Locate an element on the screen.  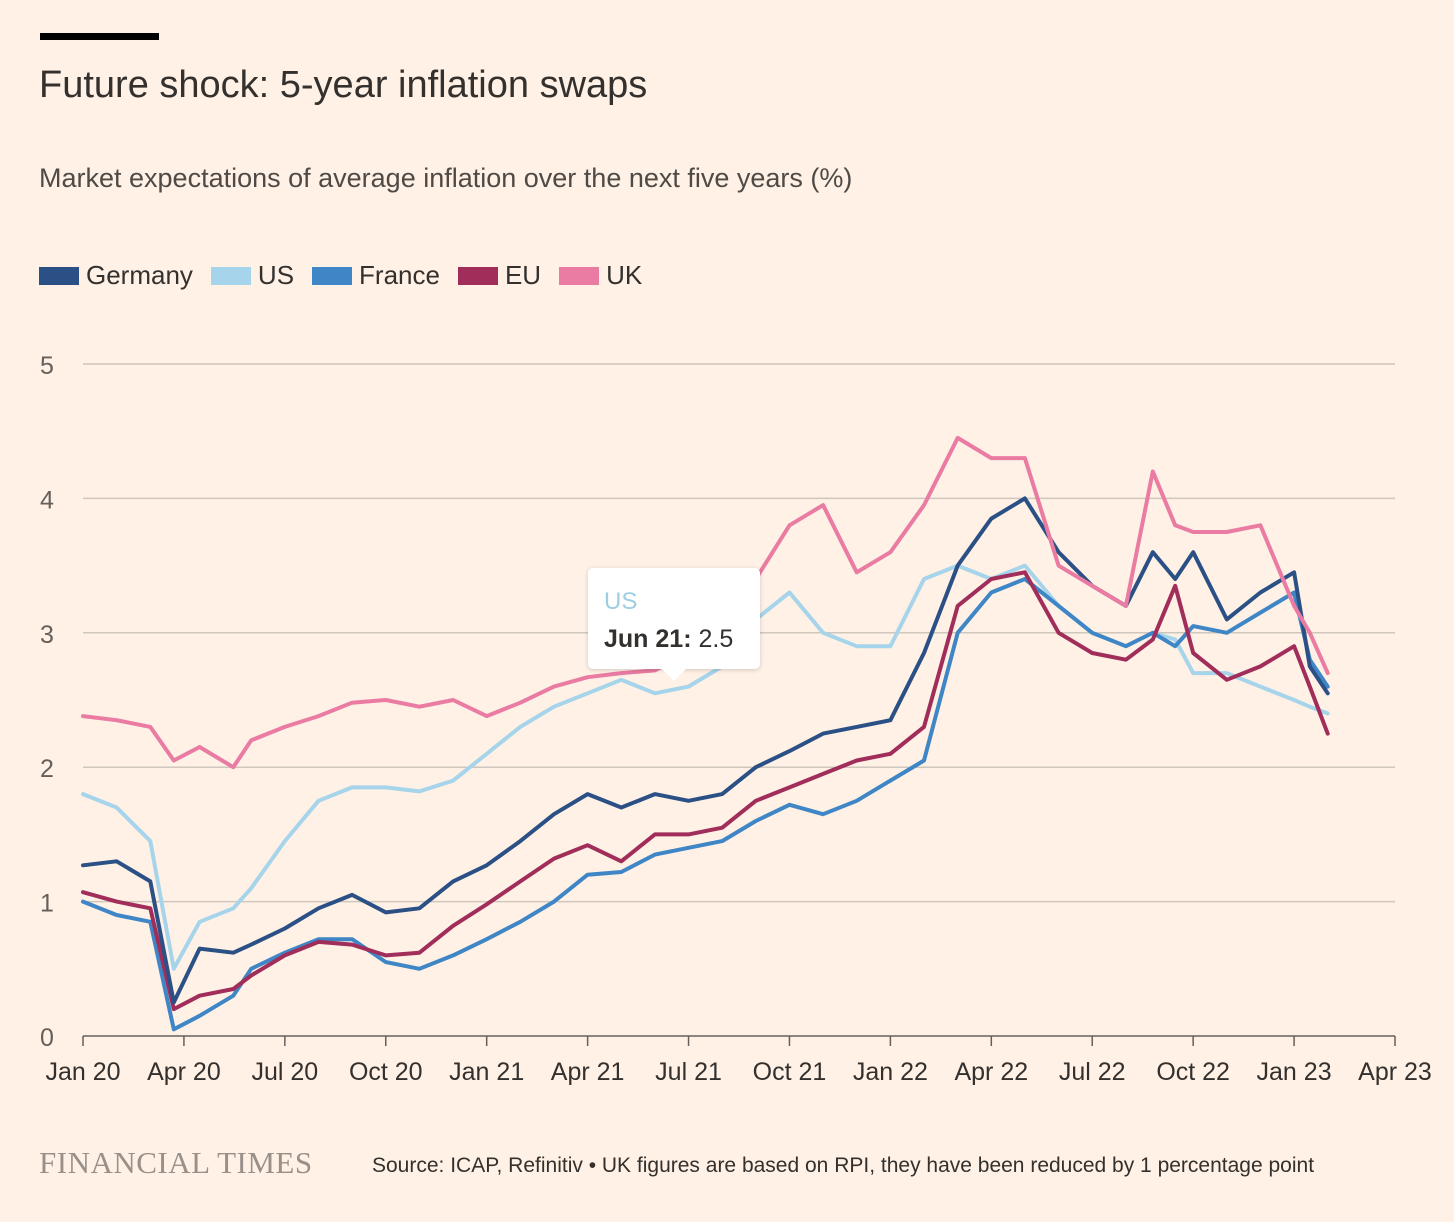
y-tick-label: 5 is located at coordinates (47, 366).